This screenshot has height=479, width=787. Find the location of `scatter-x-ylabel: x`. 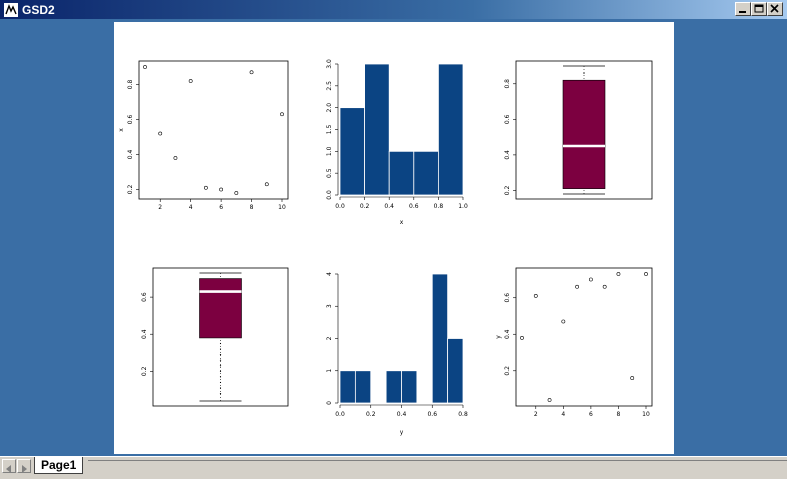

scatter-x-ylabel: x is located at coordinates (121, 130).